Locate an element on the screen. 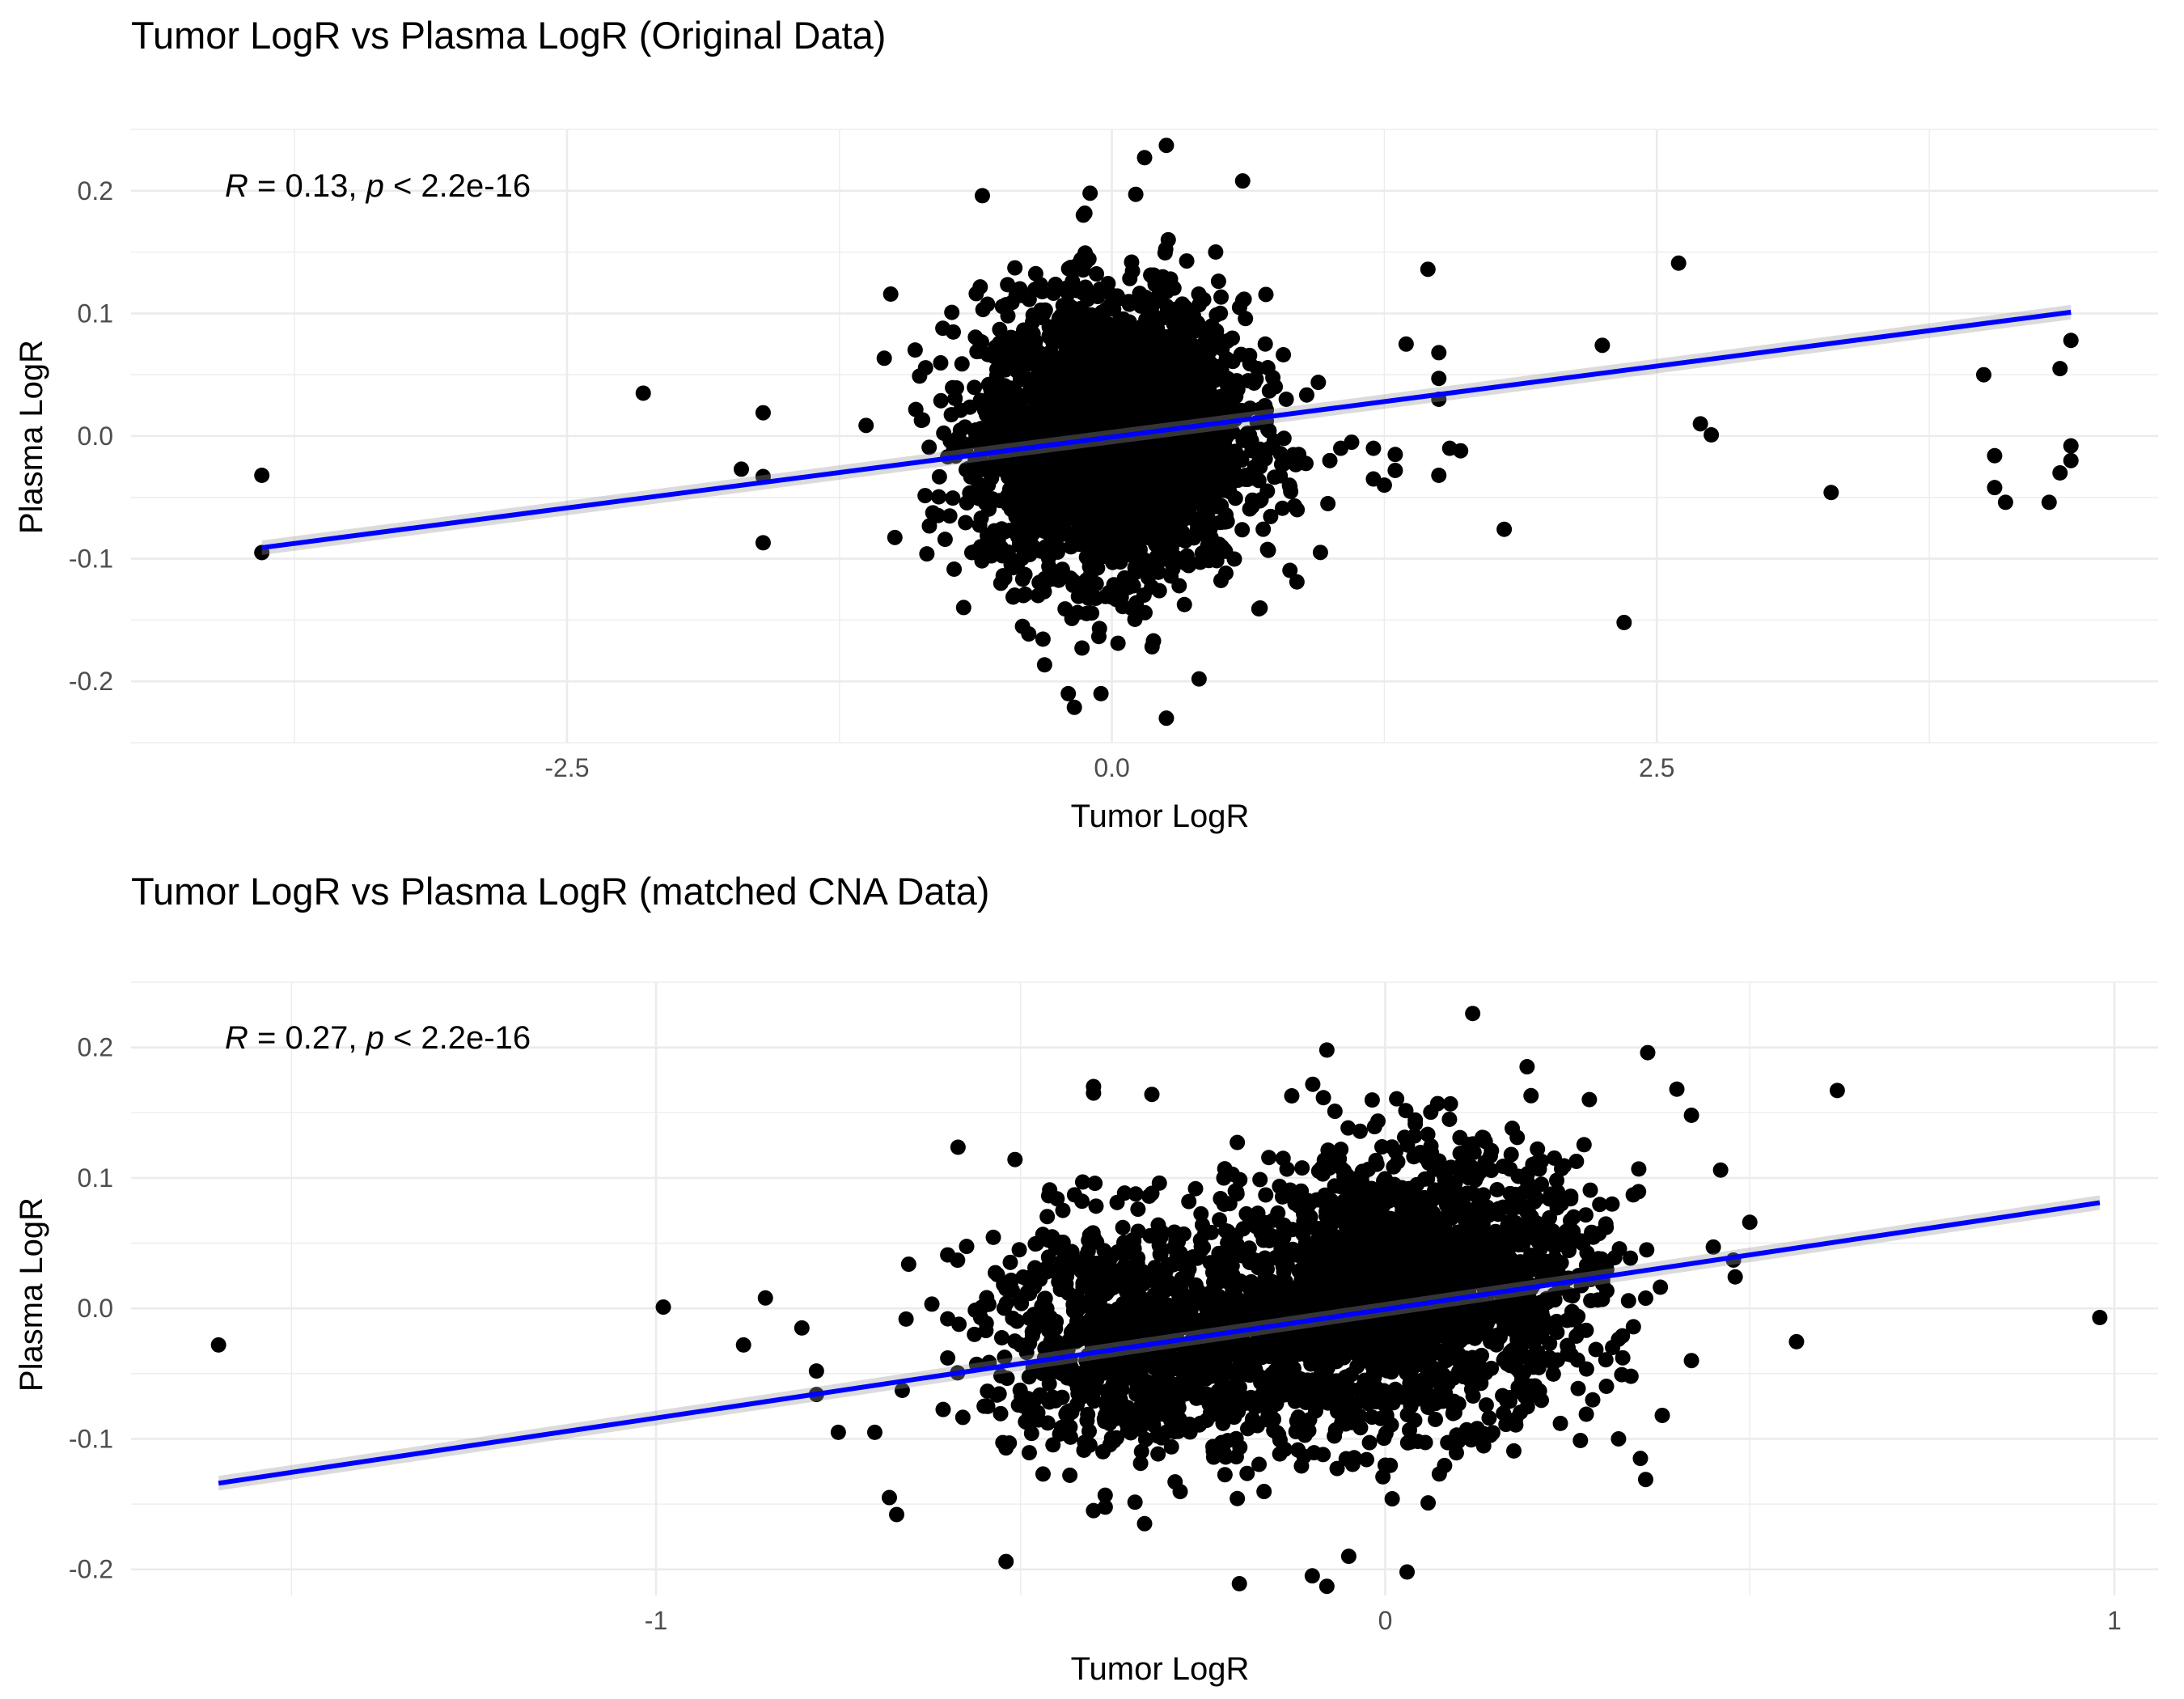  regression-layer is located at coordinates (1166, 429).